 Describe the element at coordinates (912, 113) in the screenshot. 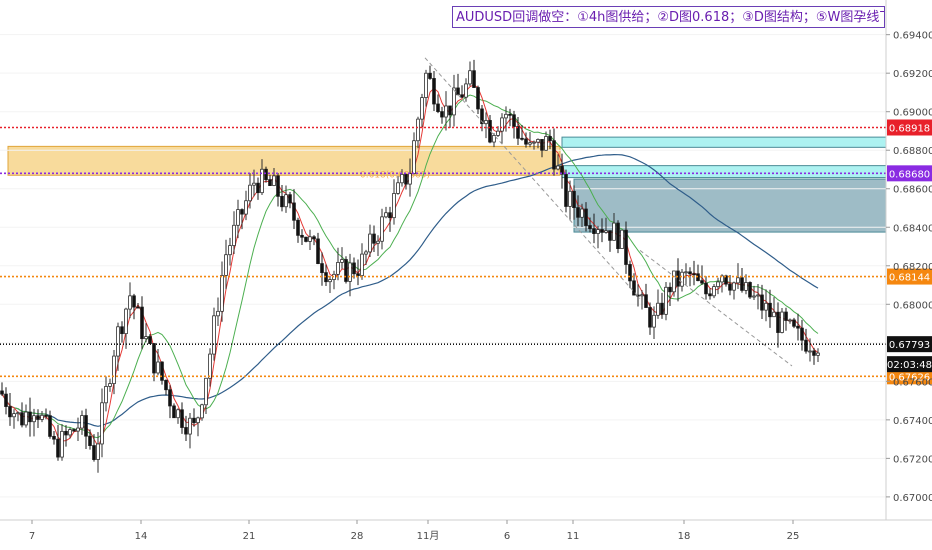

I see `y-tick-label: 0.69000` at that location.